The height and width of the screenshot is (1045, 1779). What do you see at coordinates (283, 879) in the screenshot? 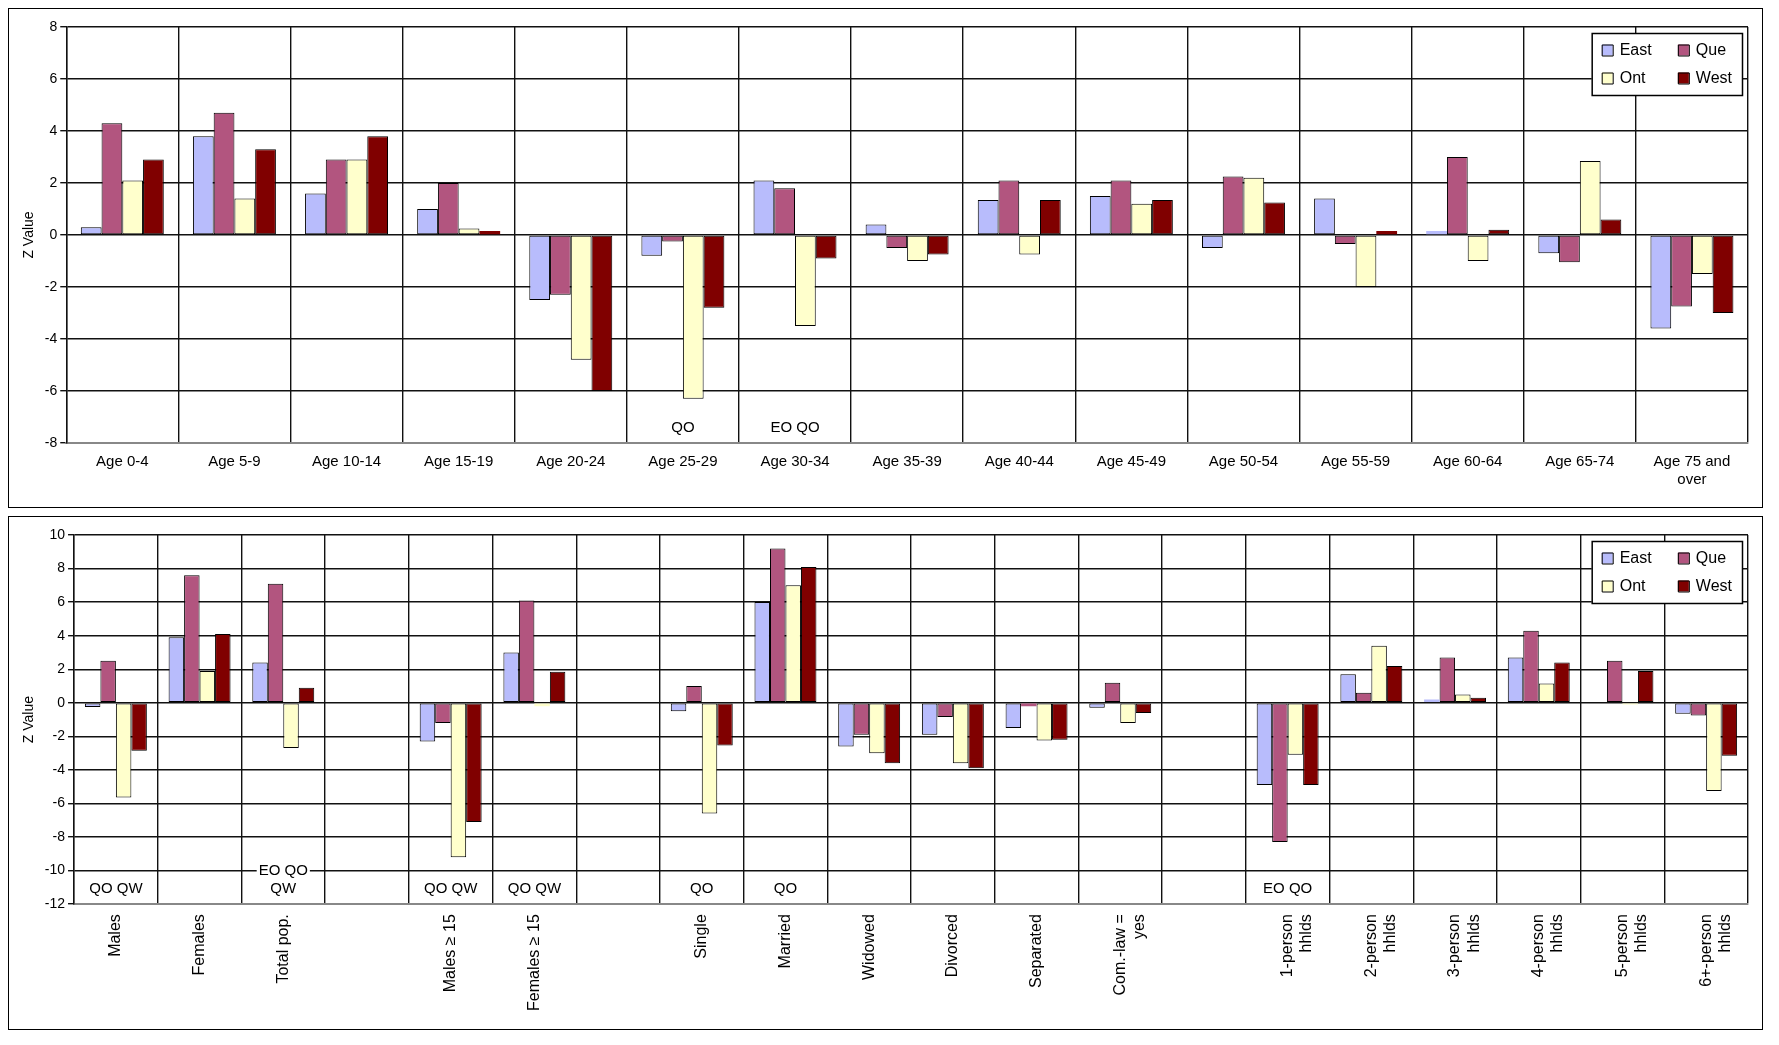
I see `annotation: EO QO QW` at bounding box center [283, 879].